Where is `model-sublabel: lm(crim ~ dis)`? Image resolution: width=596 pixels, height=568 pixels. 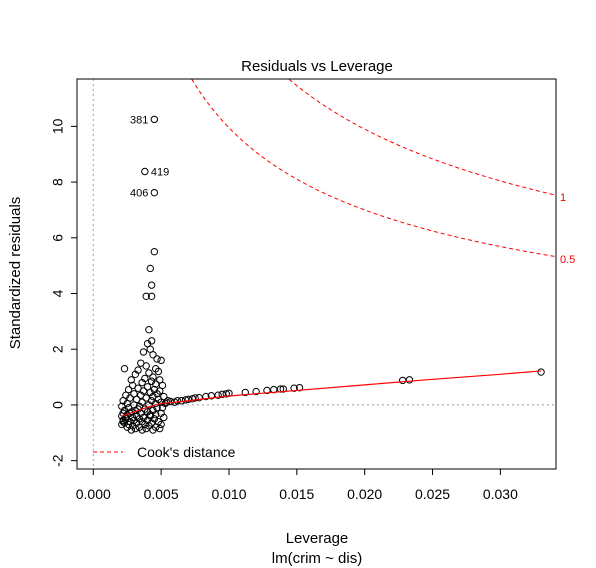
model-sublabel: lm(crim ~ dis) is located at coordinates (317, 558).